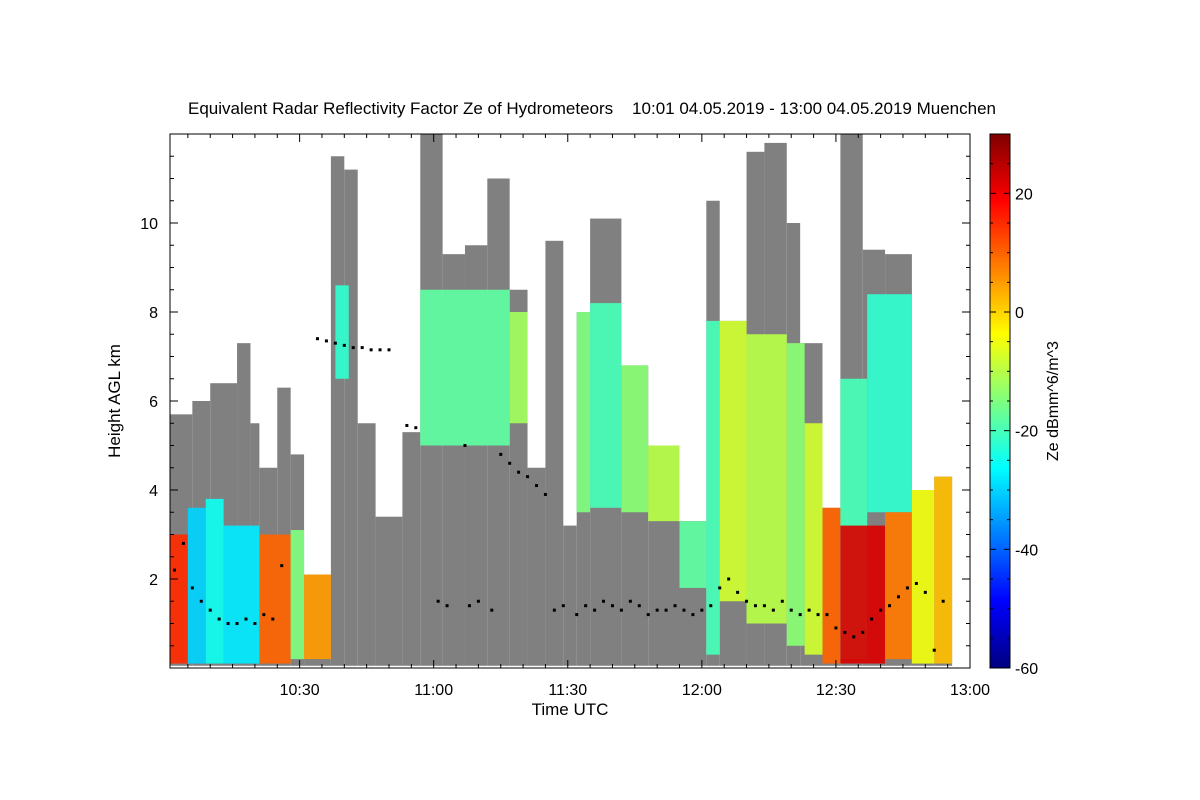  I want to click on x-tick-label: 11:00, so click(433, 690).